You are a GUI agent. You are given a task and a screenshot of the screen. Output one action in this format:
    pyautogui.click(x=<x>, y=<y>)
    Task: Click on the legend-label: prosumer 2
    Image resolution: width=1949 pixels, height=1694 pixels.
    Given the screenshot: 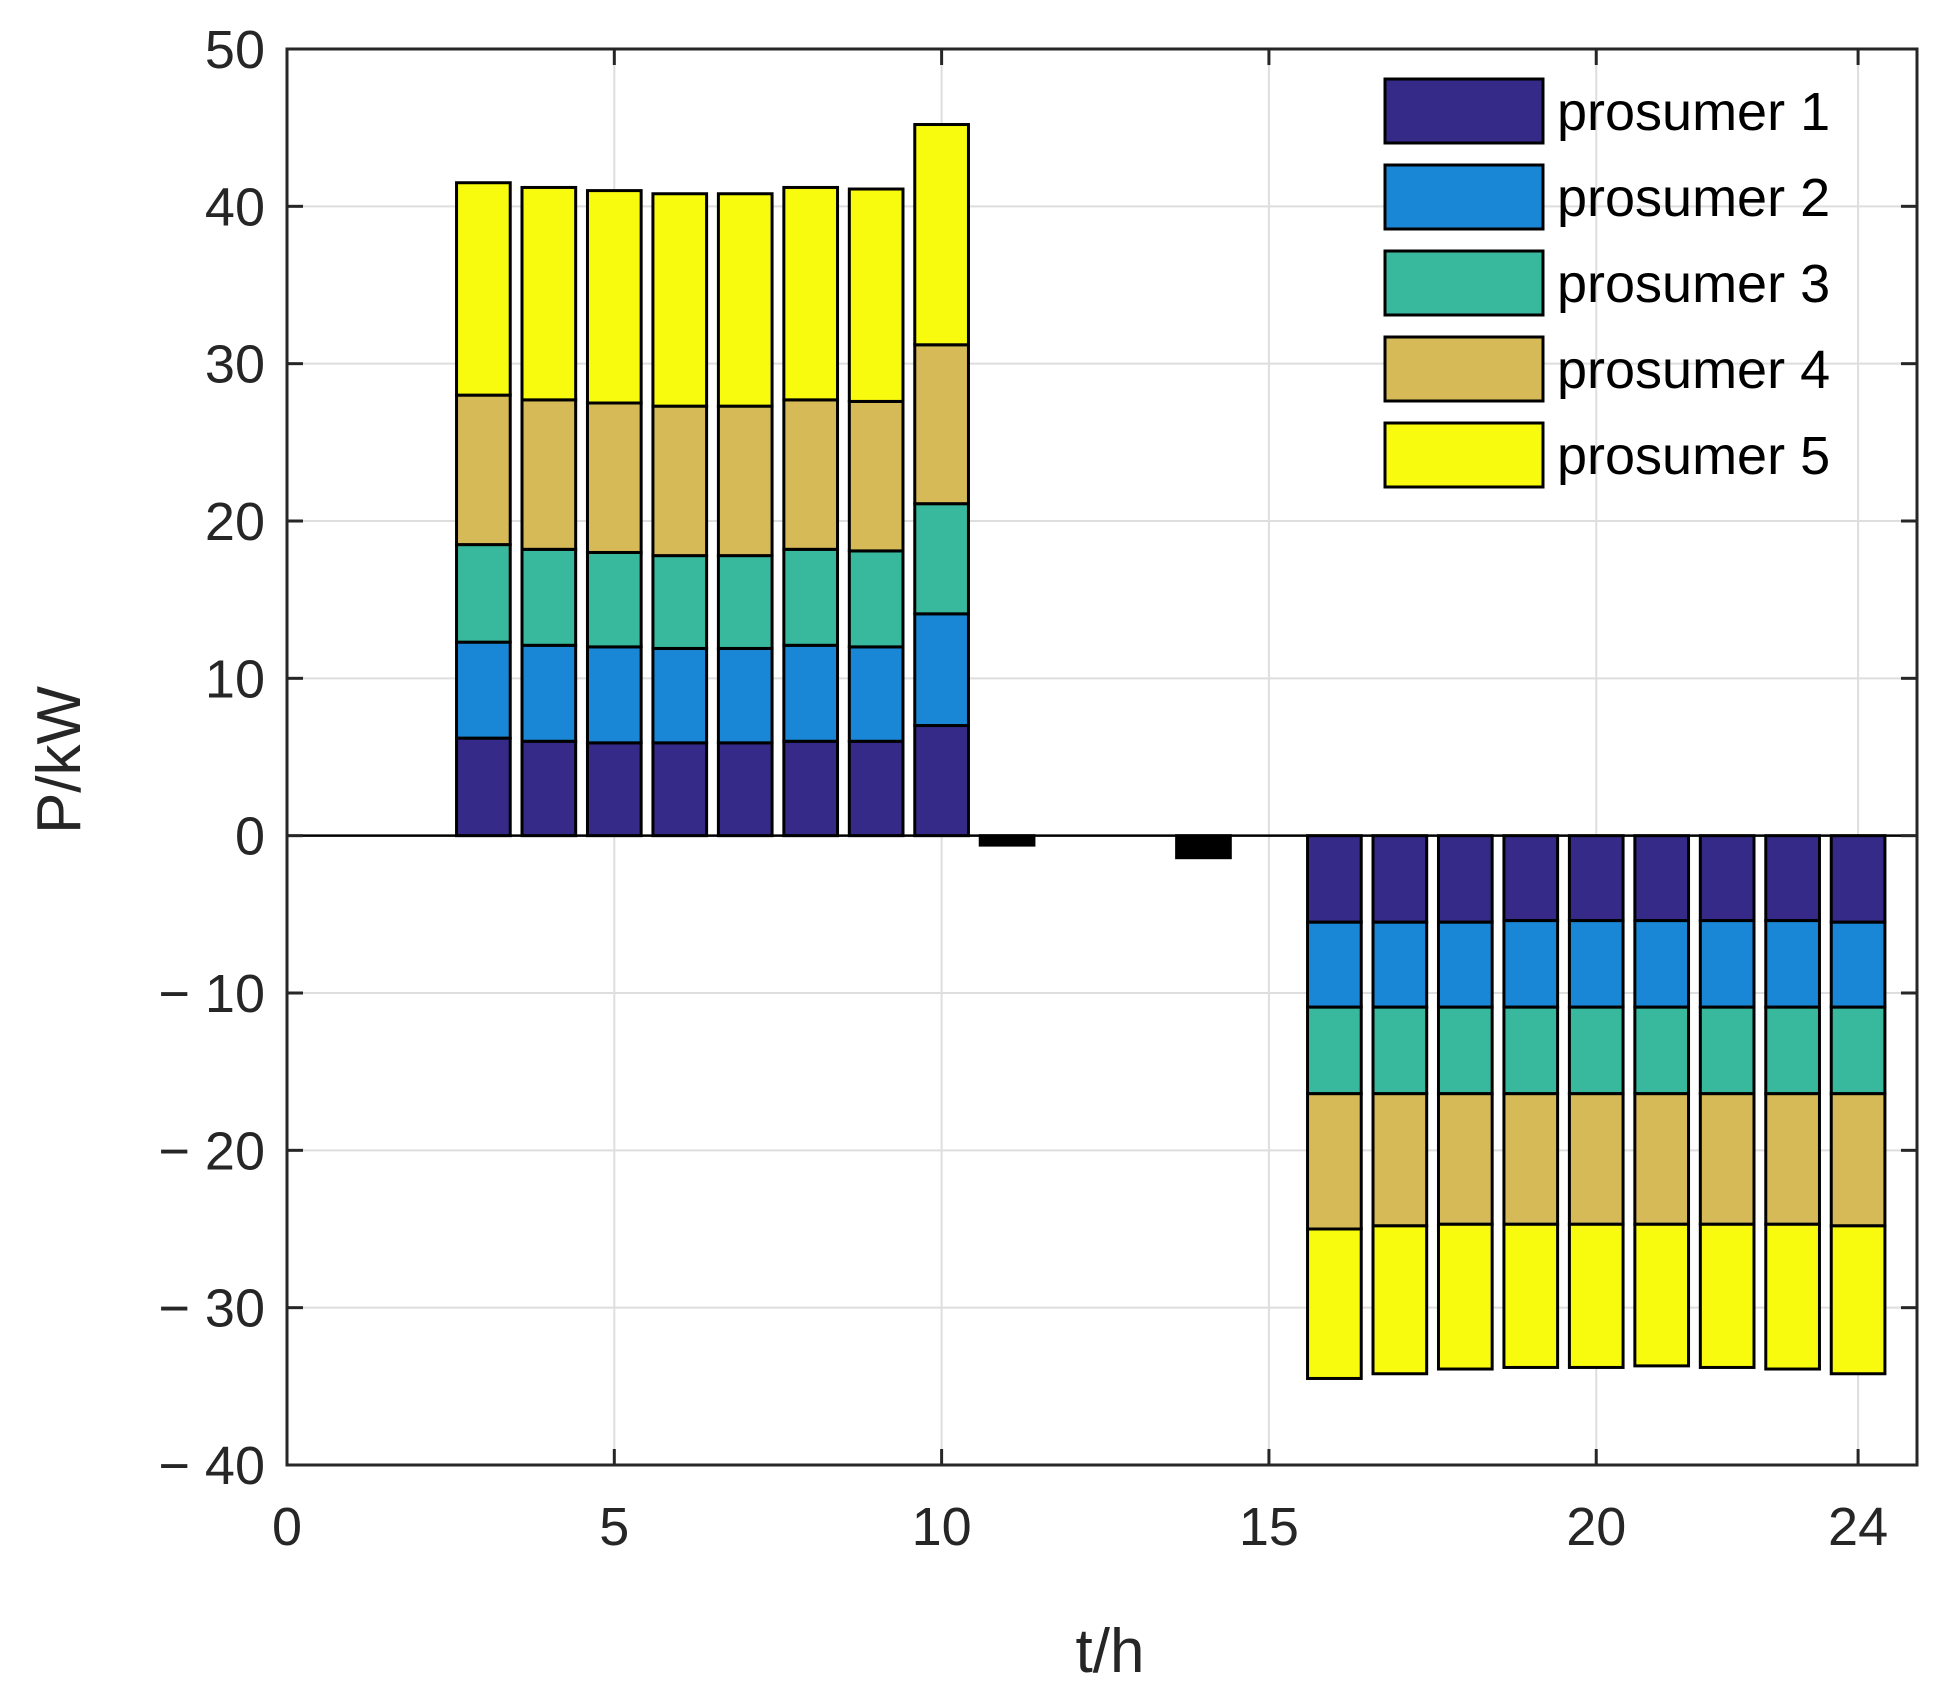 What is the action you would take?
    pyautogui.click(x=1693, y=198)
    